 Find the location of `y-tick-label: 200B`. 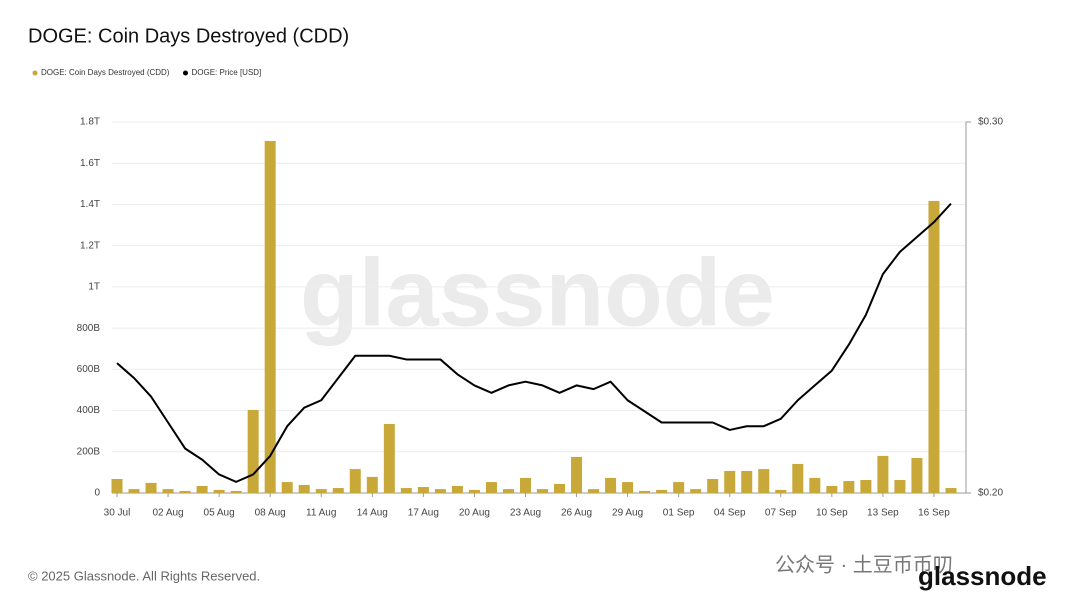

y-tick-label: 200B is located at coordinates (89, 451).